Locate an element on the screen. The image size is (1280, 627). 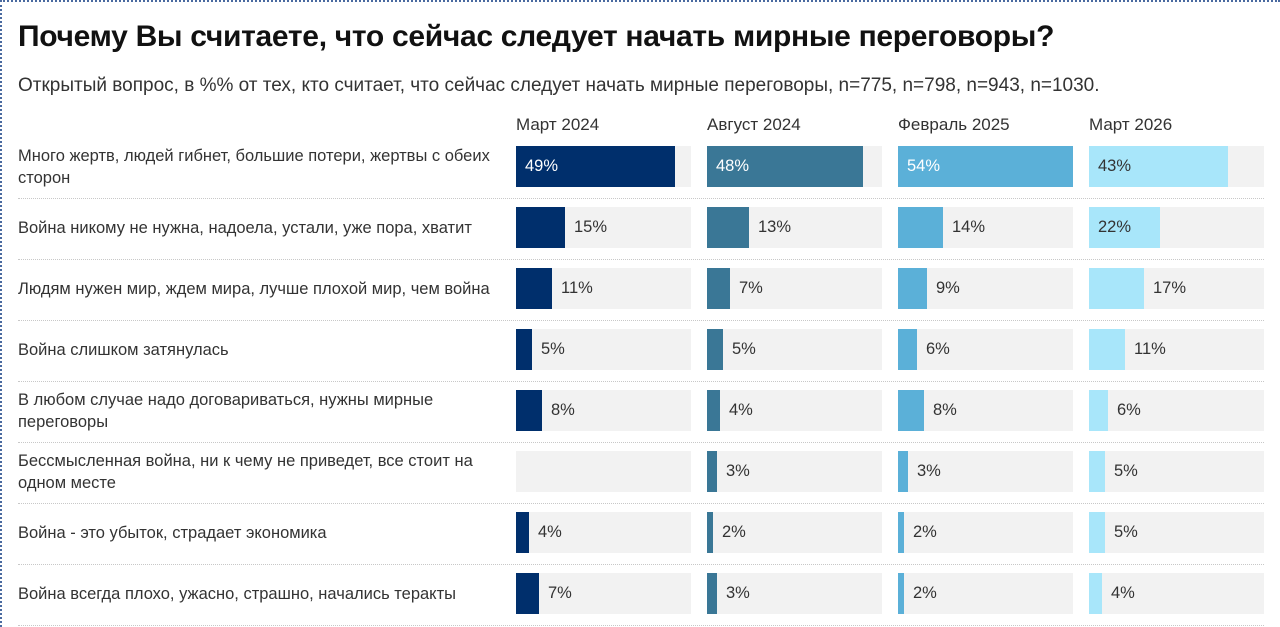
data-label: 17% is located at coordinates (1169, 288).